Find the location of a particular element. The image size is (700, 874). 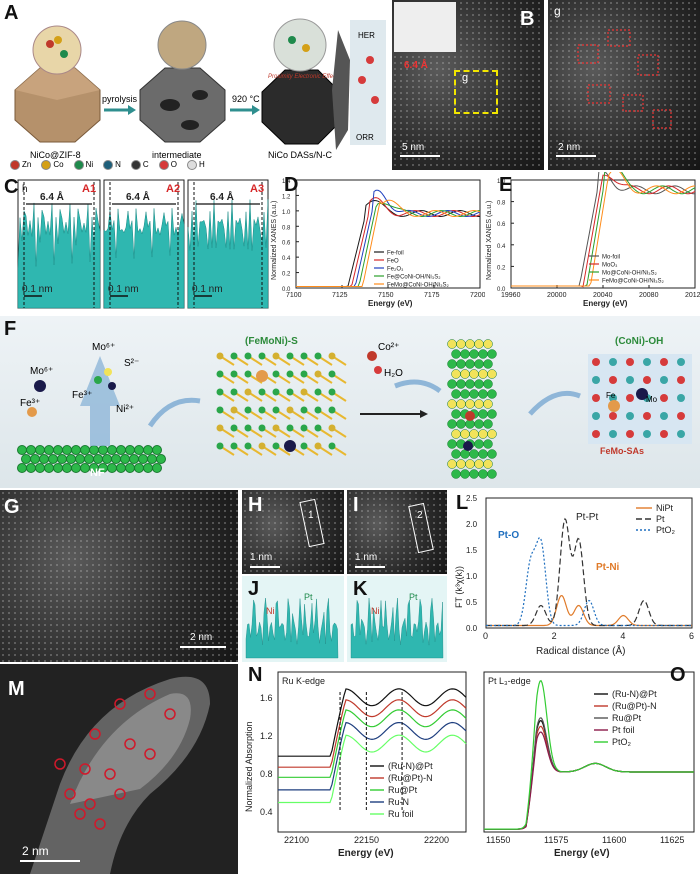

legend-0: Mo-foil is located at coordinates (611, 258).